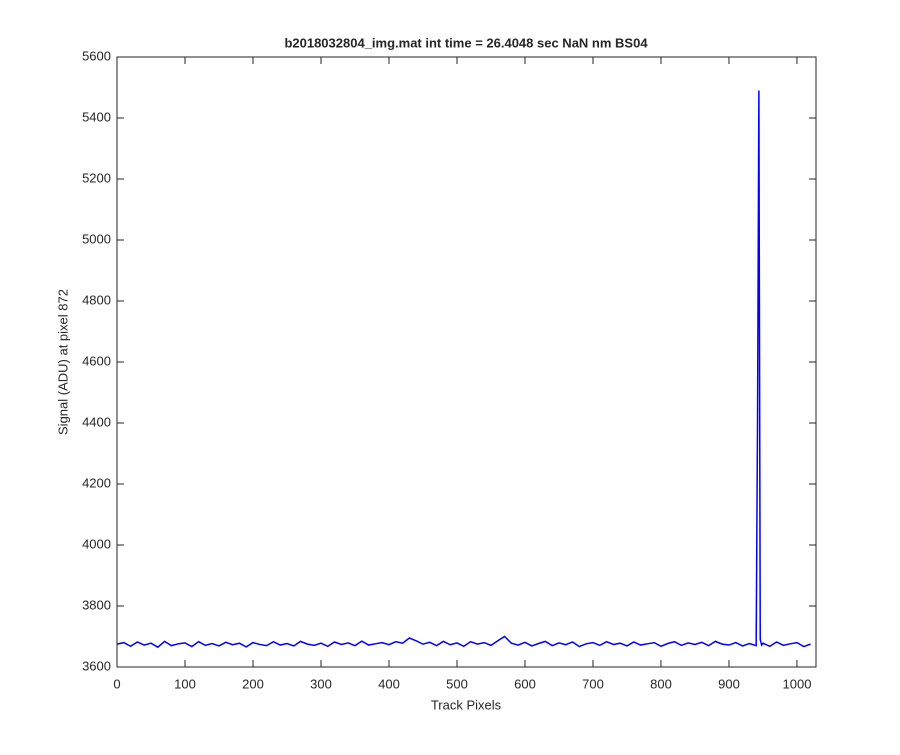  Describe the element at coordinates (661, 683) in the screenshot. I see `x-tick-label: 800` at that location.